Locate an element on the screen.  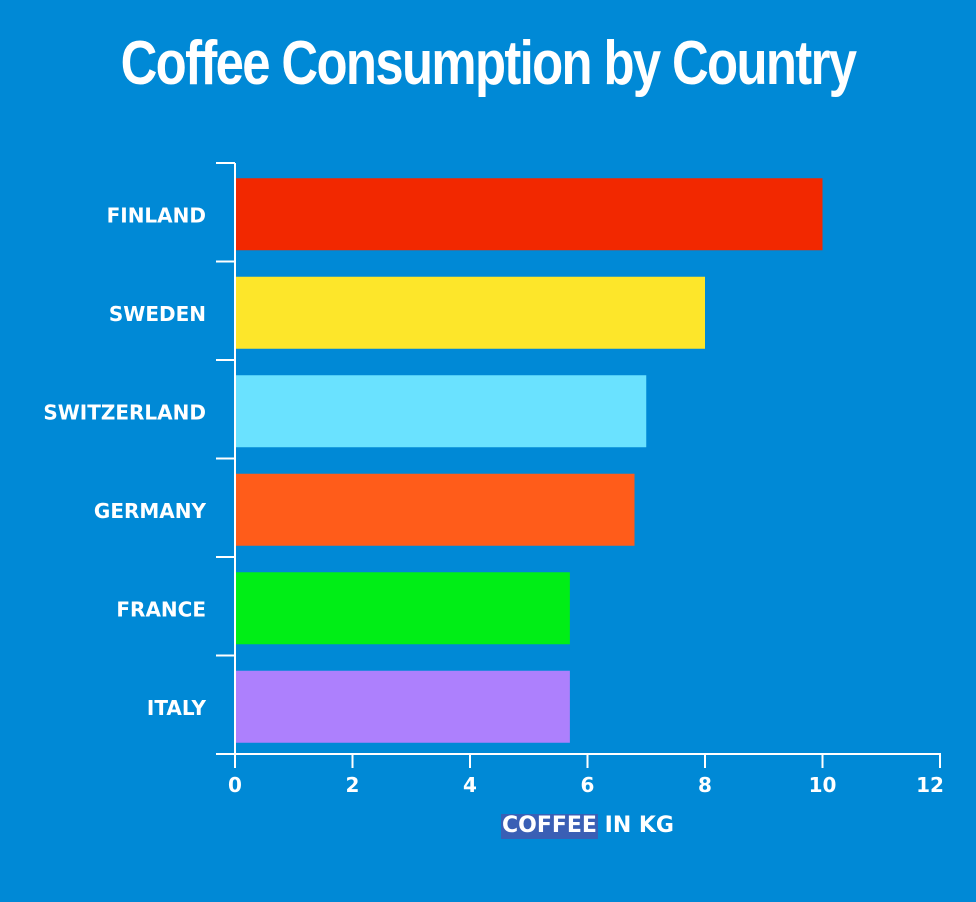
x-axis-title-highlighted: COFFEE is located at coordinates (549, 825).